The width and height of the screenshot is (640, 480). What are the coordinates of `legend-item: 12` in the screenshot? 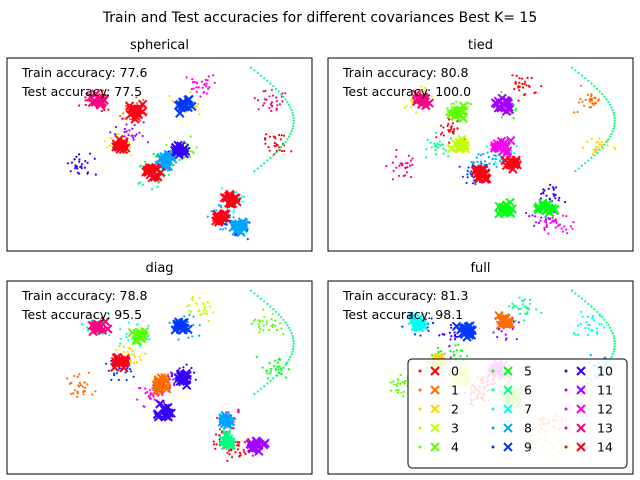 It's located at (588, 409).